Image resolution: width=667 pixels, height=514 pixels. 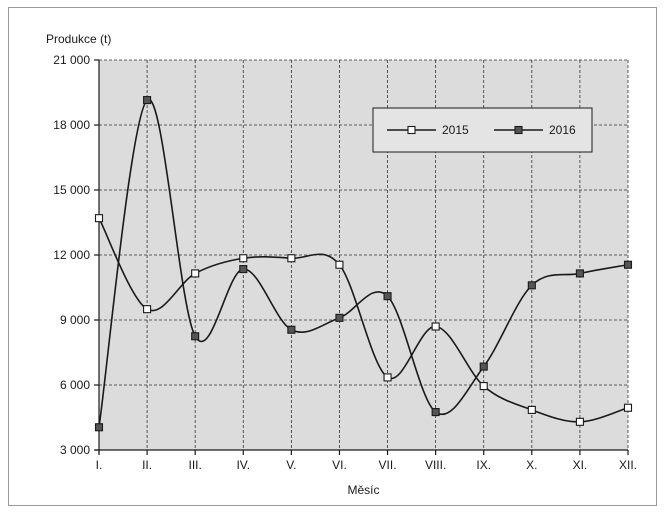 What do you see at coordinates (366, 461) in the screenshot?
I see `x-axis-ticks: I. II. III. IV. V. VI. VII. VIII. IX. X. XI. XII.` at bounding box center [366, 461].